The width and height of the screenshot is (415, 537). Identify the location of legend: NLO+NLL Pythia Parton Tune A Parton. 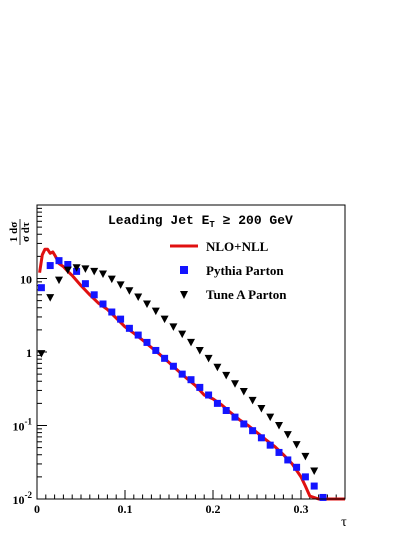
(228, 270).